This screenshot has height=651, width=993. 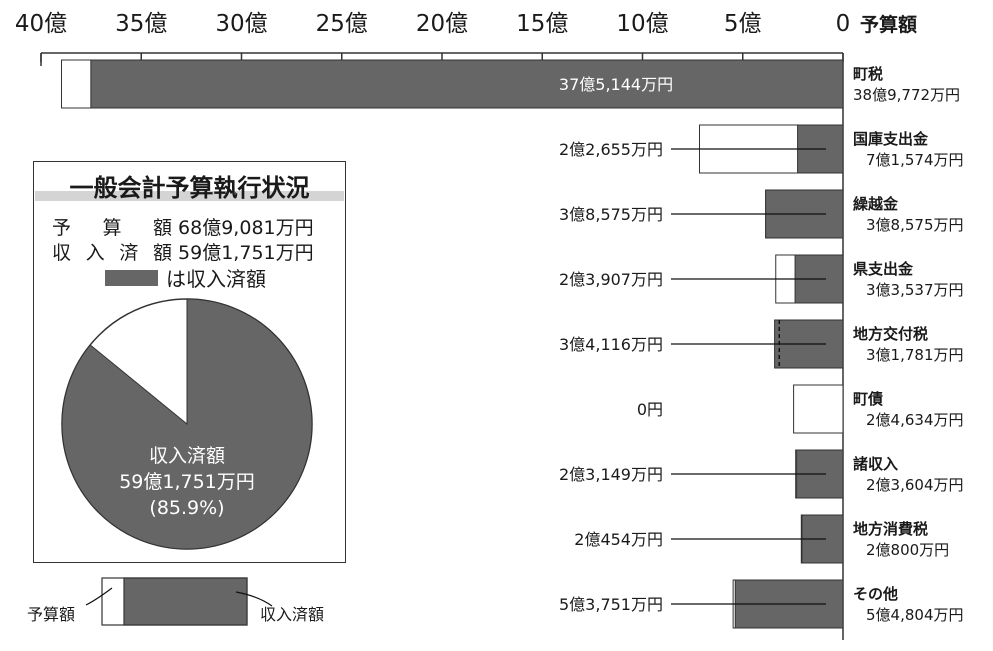 What do you see at coordinates (246, 253) in the screenshot?
I see `summary-received-value: 59億1,751万円` at bounding box center [246, 253].